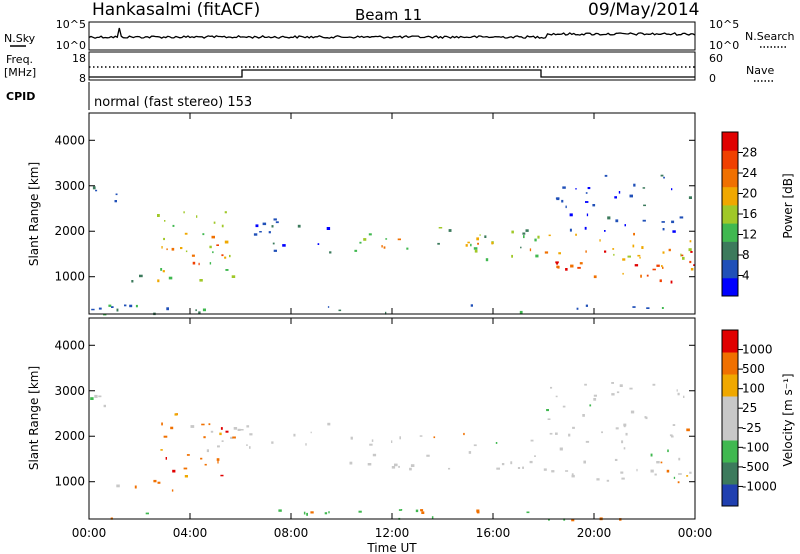 The image size is (800, 554). I want to click on colorbar-tick-label: -500, so click(755, 467).